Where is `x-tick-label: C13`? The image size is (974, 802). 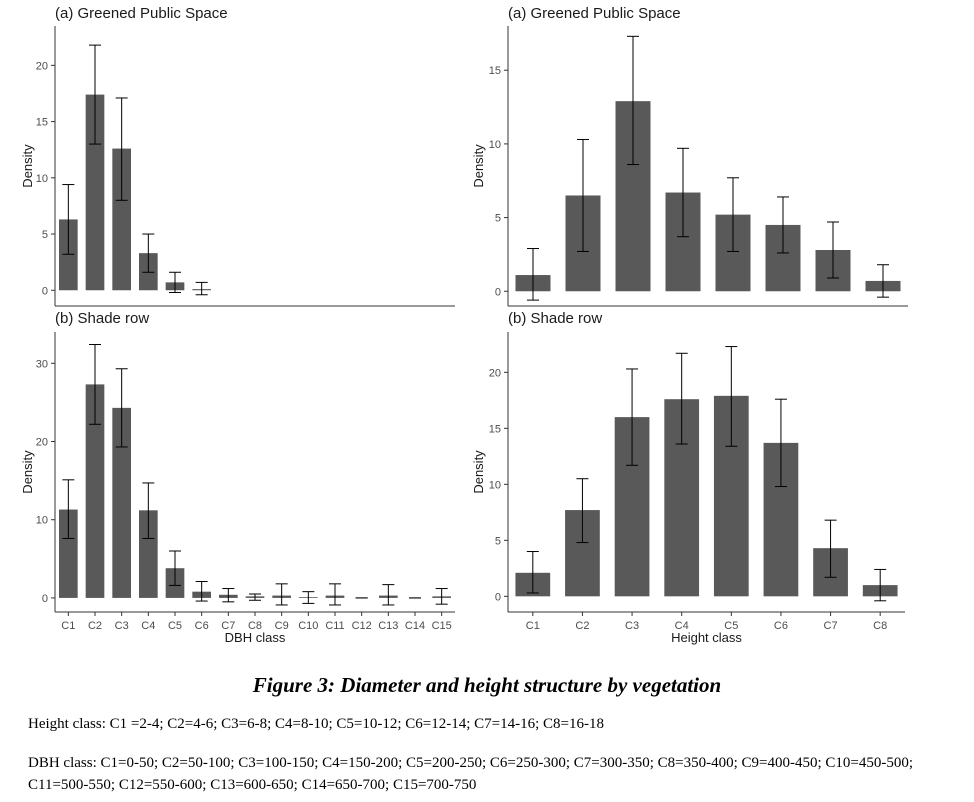
x-tick-label: C13 is located at coordinates (388, 626).